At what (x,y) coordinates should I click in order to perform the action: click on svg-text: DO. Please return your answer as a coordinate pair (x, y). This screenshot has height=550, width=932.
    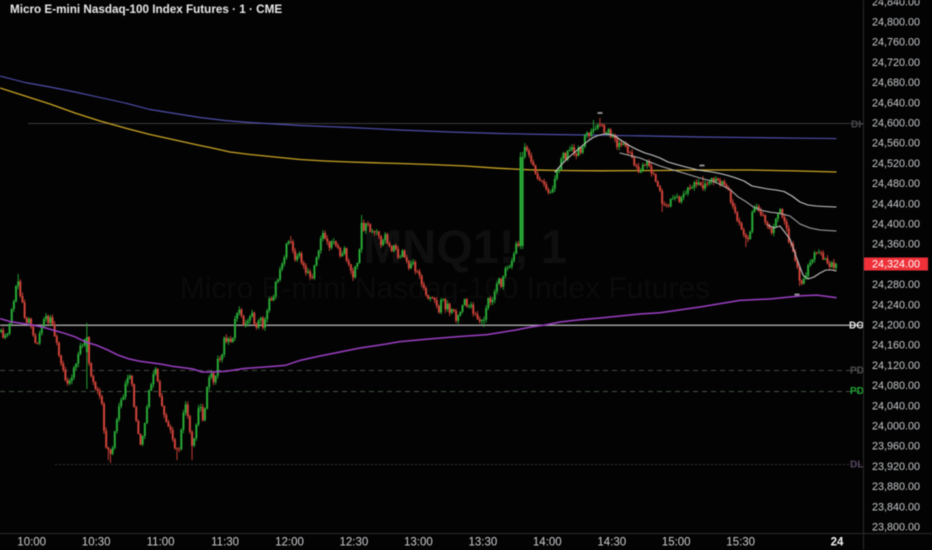
    Looking at the image, I should click on (856, 326).